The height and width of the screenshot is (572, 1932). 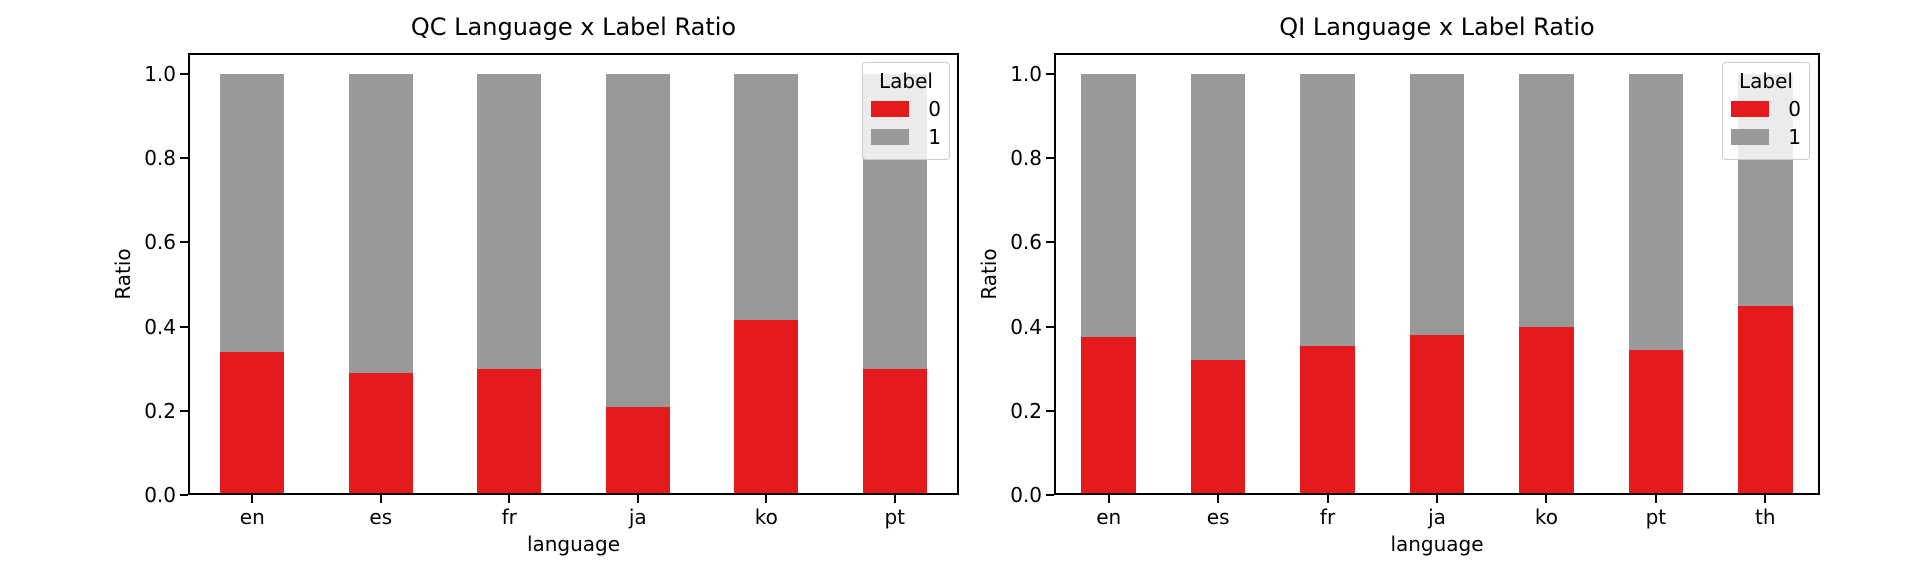 I want to click on chart-qc-title: QC Language x Label Ratio, so click(x=573, y=27).